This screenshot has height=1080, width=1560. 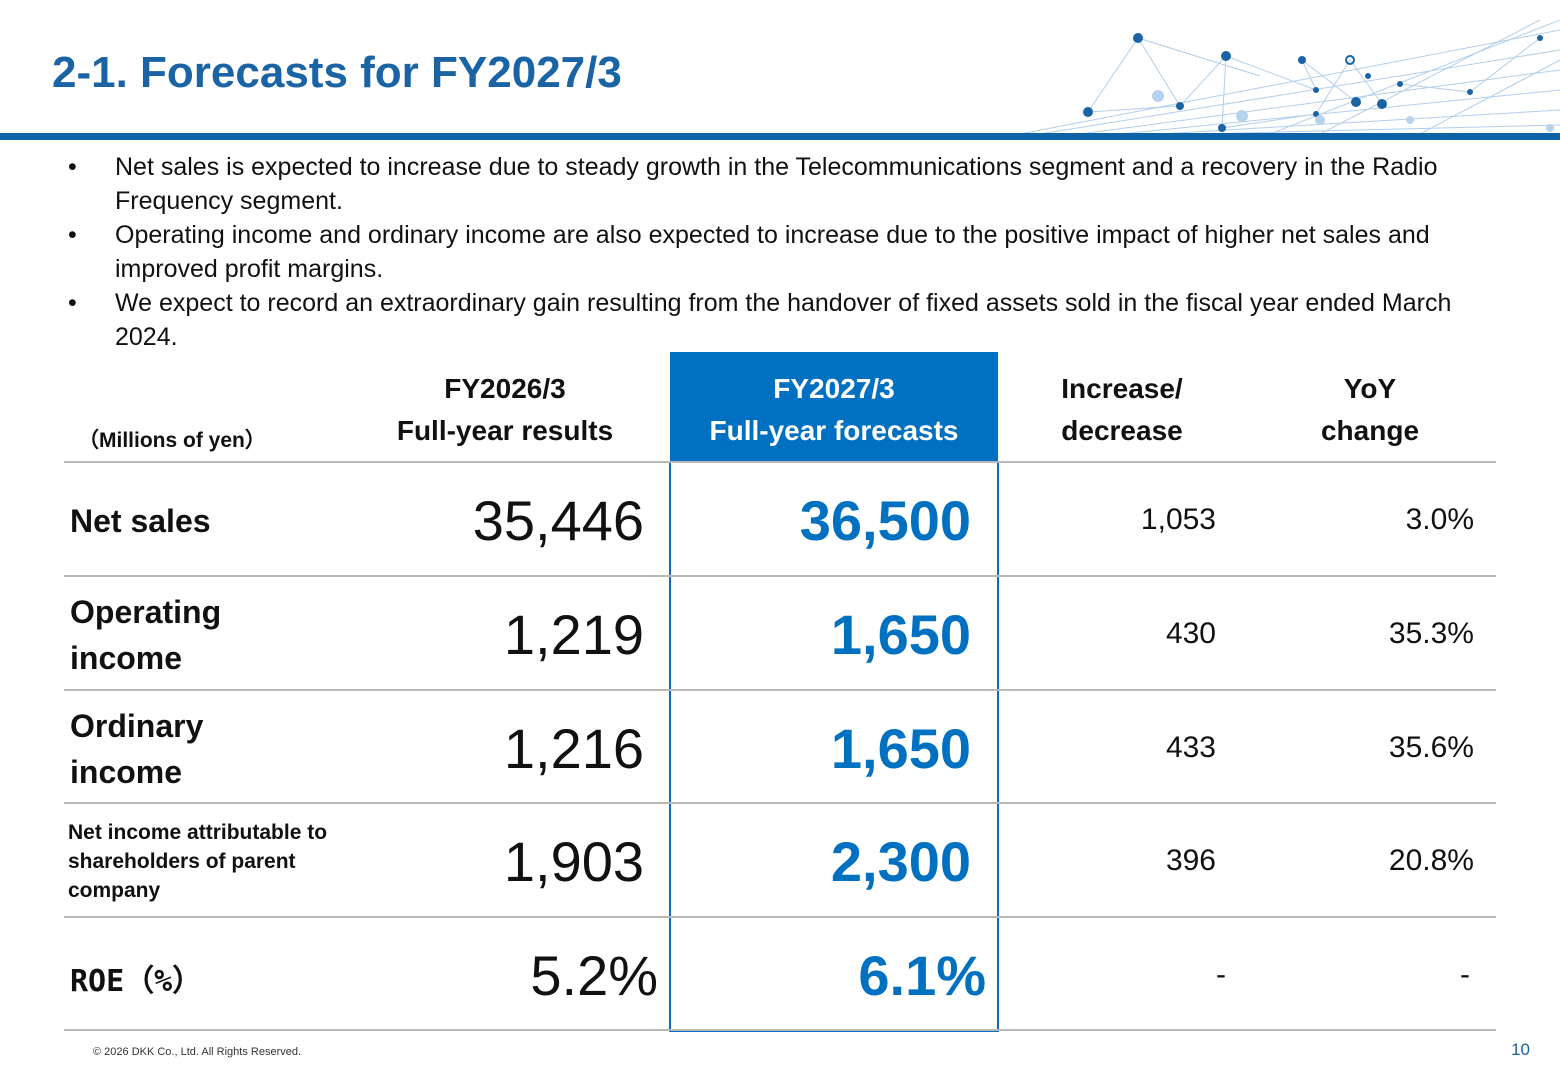 I want to click on col-header-yoy: YoY change, so click(x=1370, y=410).